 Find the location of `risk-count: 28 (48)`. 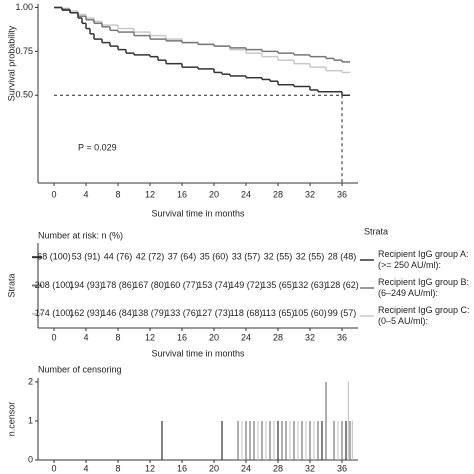

risk-count: 28 (48) is located at coordinates (342, 257).